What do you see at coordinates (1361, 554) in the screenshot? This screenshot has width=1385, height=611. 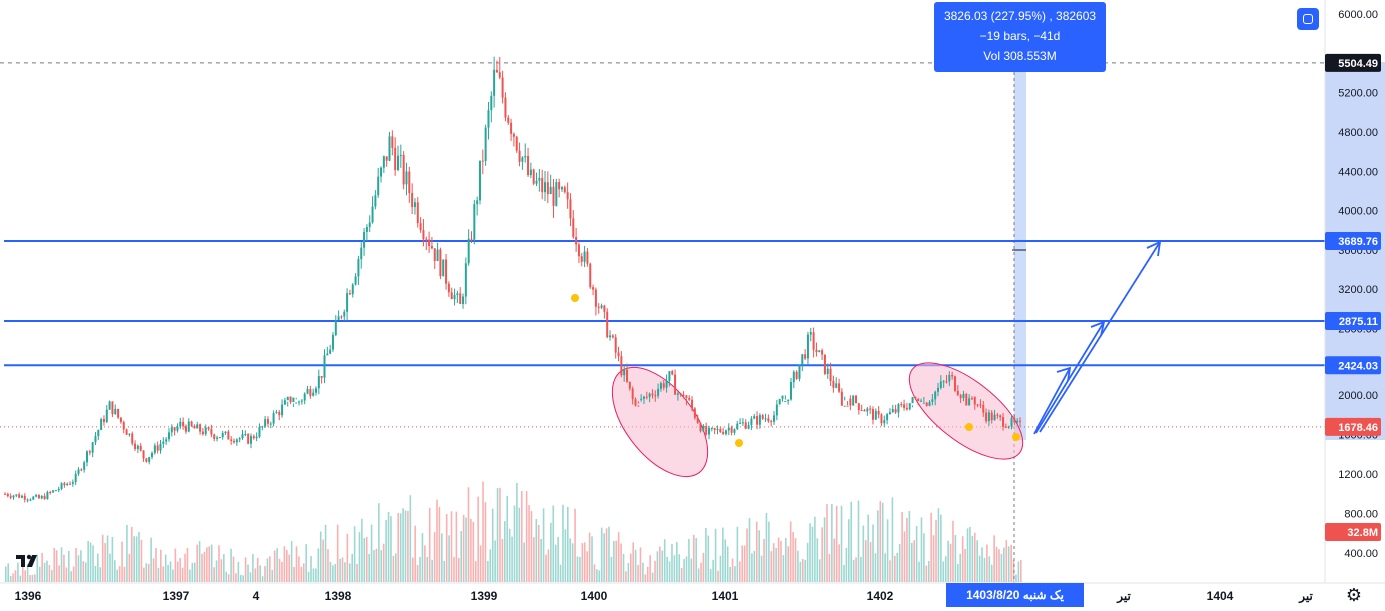 I see `y-tick-label: 400.00` at bounding box center [1361, 554].